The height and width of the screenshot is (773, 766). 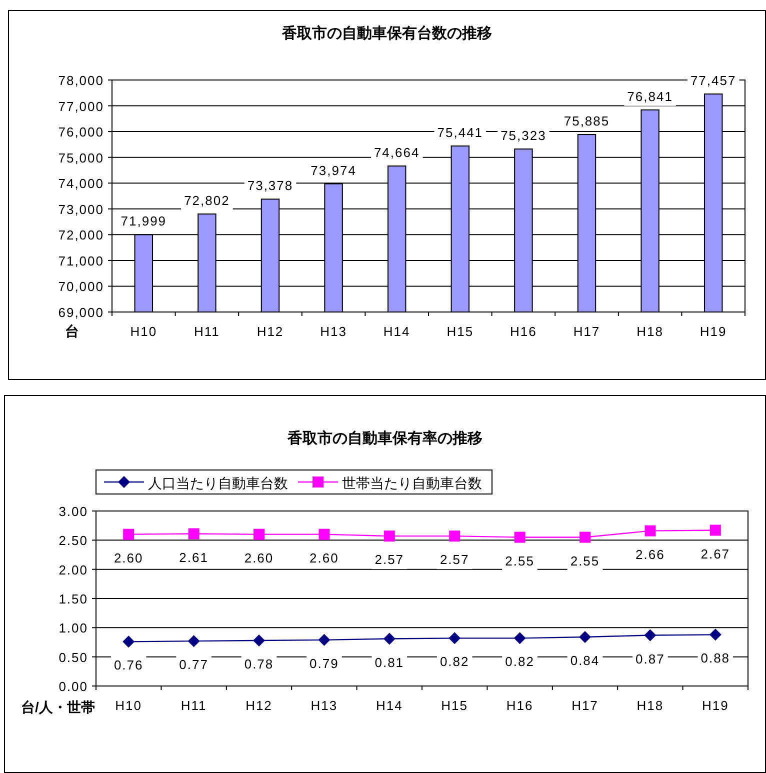 I want to click on y-tick-label: 77,000, so click(x=81, y=106).